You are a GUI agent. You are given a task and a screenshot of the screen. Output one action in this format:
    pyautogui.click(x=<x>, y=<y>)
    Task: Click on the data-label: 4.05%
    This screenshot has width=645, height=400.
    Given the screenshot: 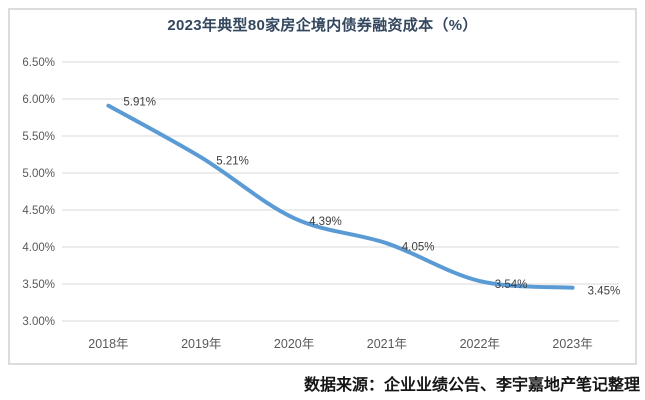 What is the action you would take?
    pyautogui.click(x=418, y=247)
    